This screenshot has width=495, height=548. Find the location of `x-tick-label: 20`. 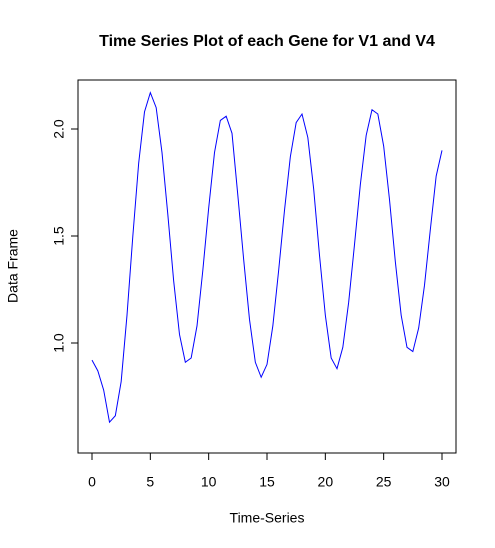

x-tick-label: 20 is located at coordinates (326, 482).